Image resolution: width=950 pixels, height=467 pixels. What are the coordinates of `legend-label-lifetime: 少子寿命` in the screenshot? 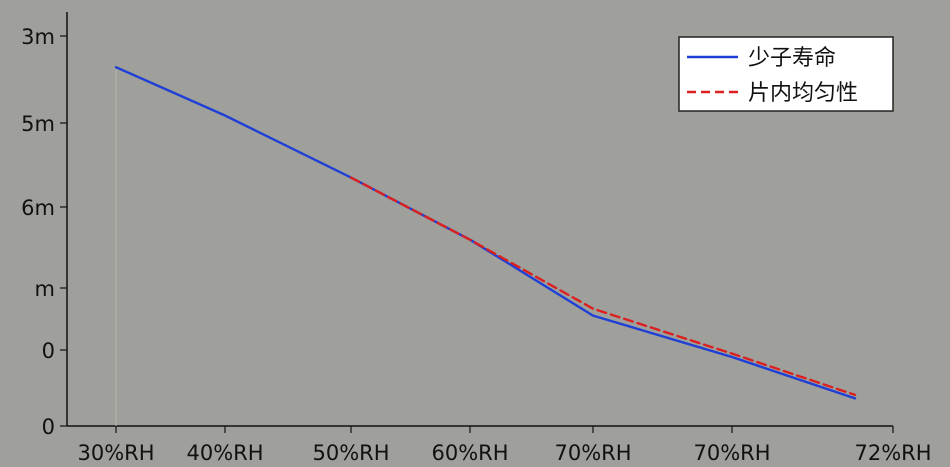 It's located at (792, 58).